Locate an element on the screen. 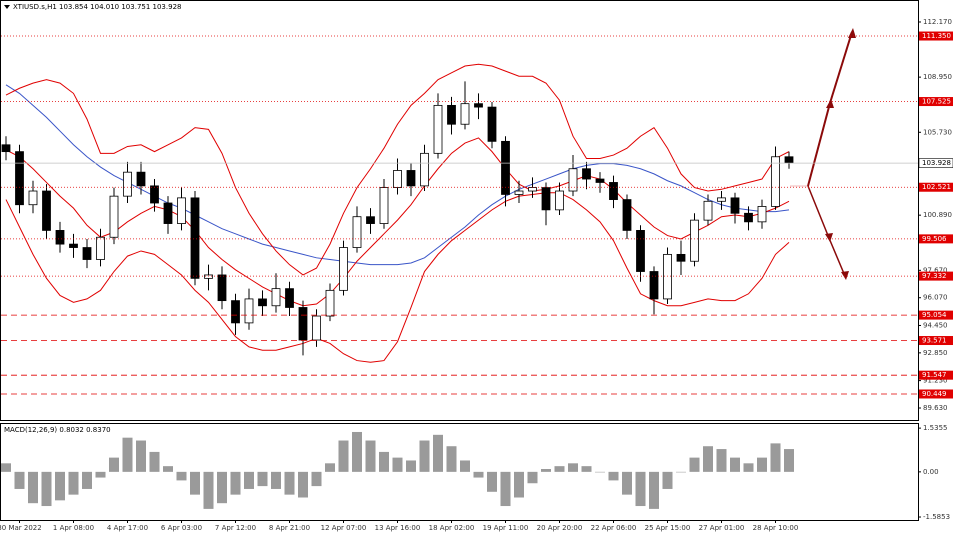 This screenshot has height=535, width=953. level-label: 90.449 is located at coordinates (934, 394).